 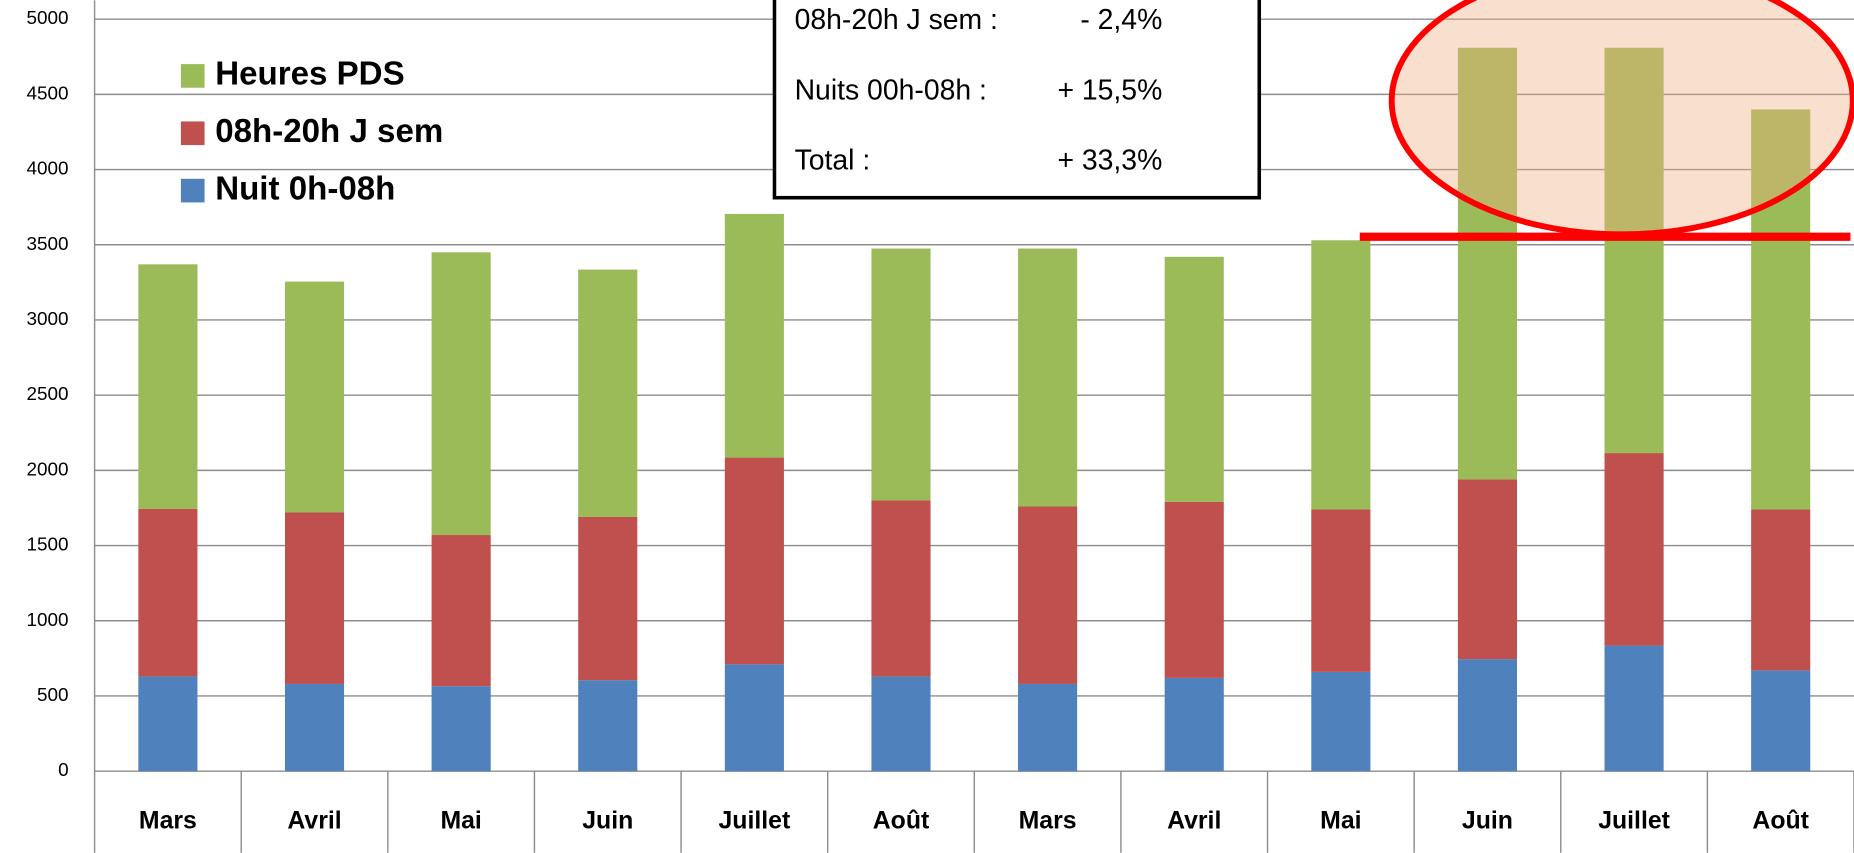 I want to click on y-tick-label: 2500, so click(x=48, y=394).